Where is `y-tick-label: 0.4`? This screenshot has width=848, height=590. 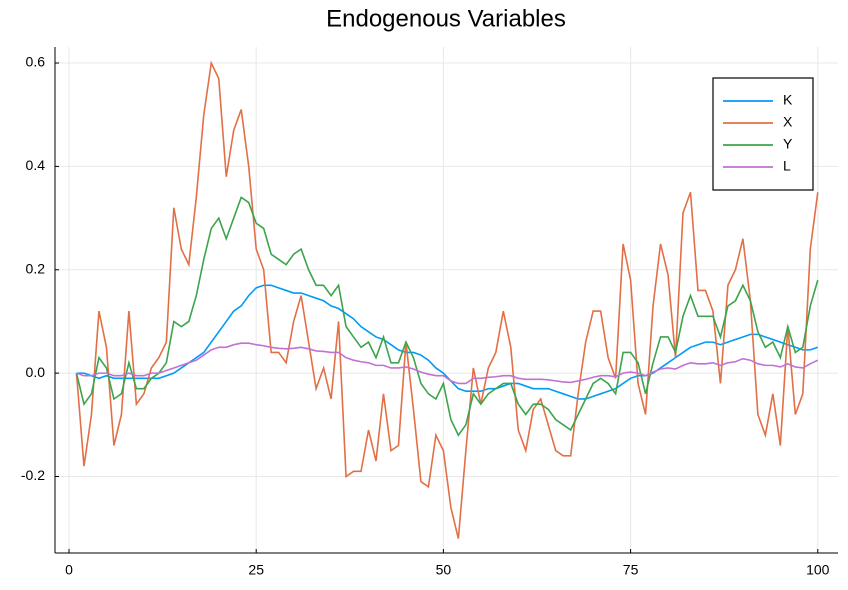
y-tick-label: 0.4 is located at coordinates (36, 165).